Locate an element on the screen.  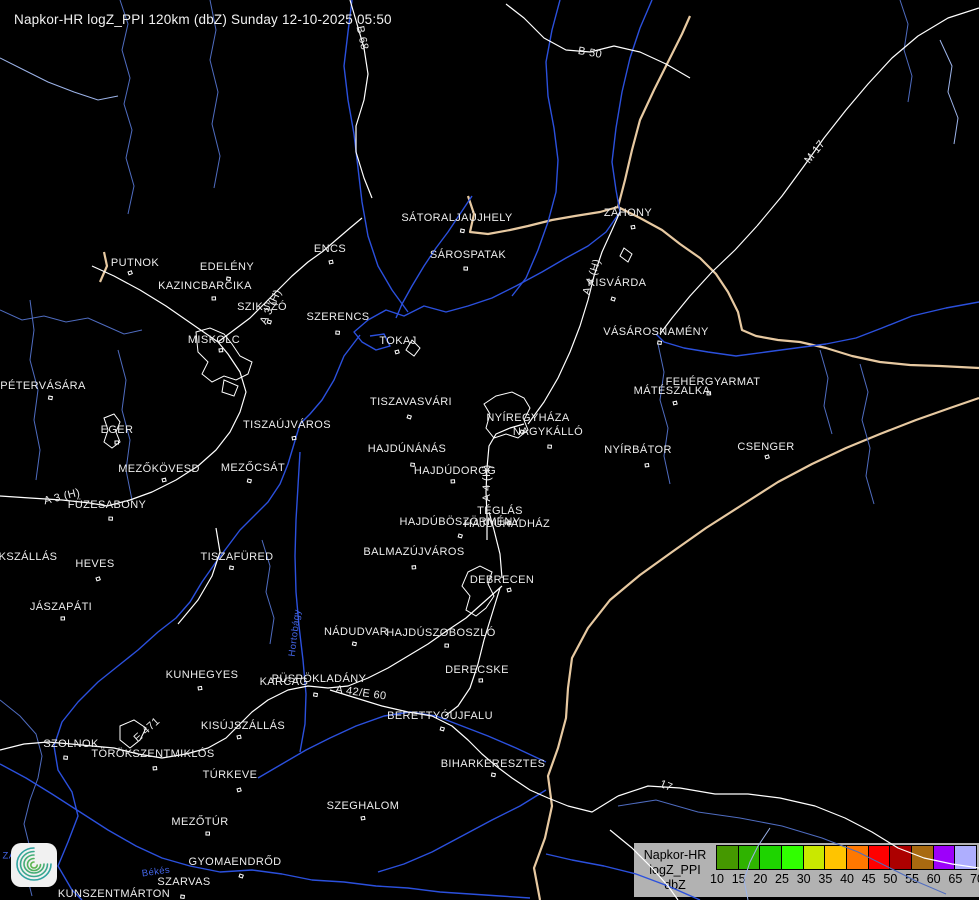
city-label: FÜZESABONY is located at coordinates (107, 505).